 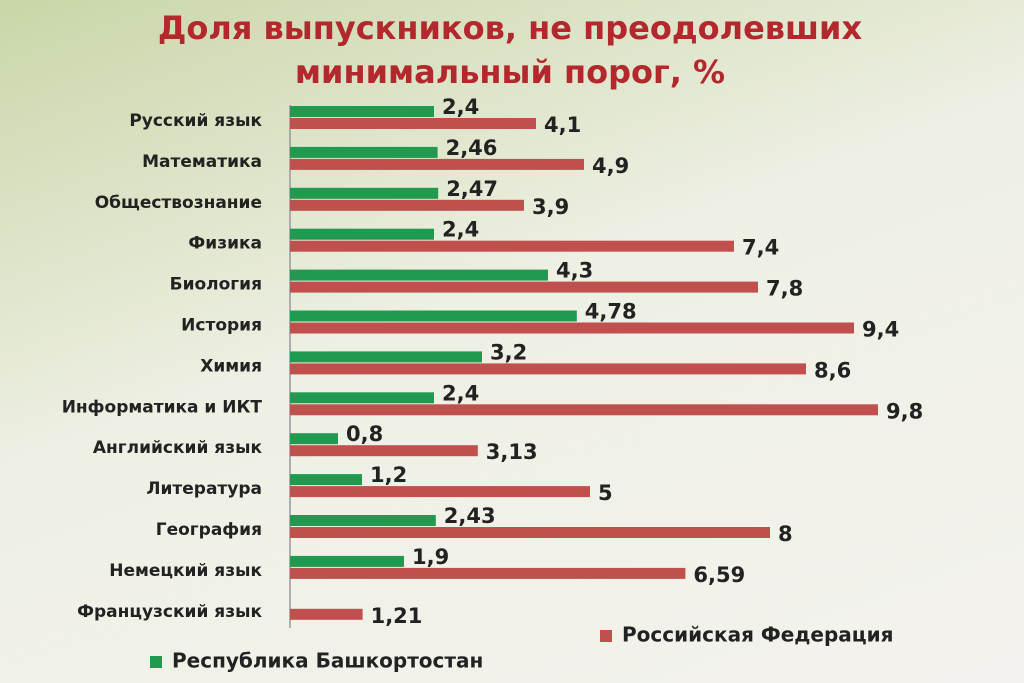 I want to click on y-tick-label: Английский язык, so click(x=178, y=448).